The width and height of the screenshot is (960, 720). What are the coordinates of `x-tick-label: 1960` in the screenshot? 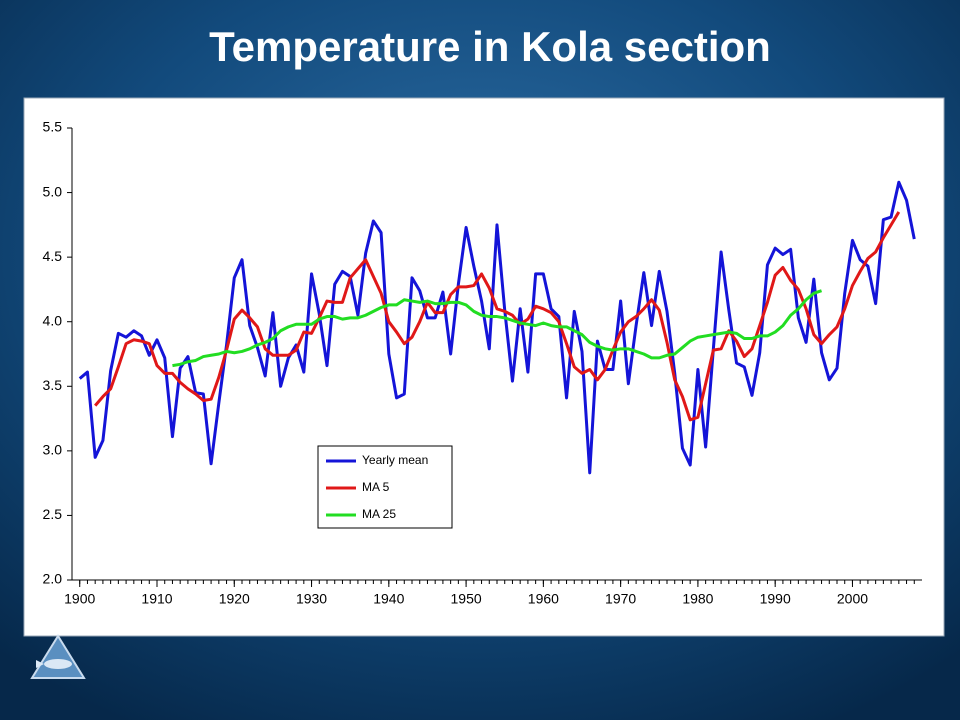 It's located at (543, 599).